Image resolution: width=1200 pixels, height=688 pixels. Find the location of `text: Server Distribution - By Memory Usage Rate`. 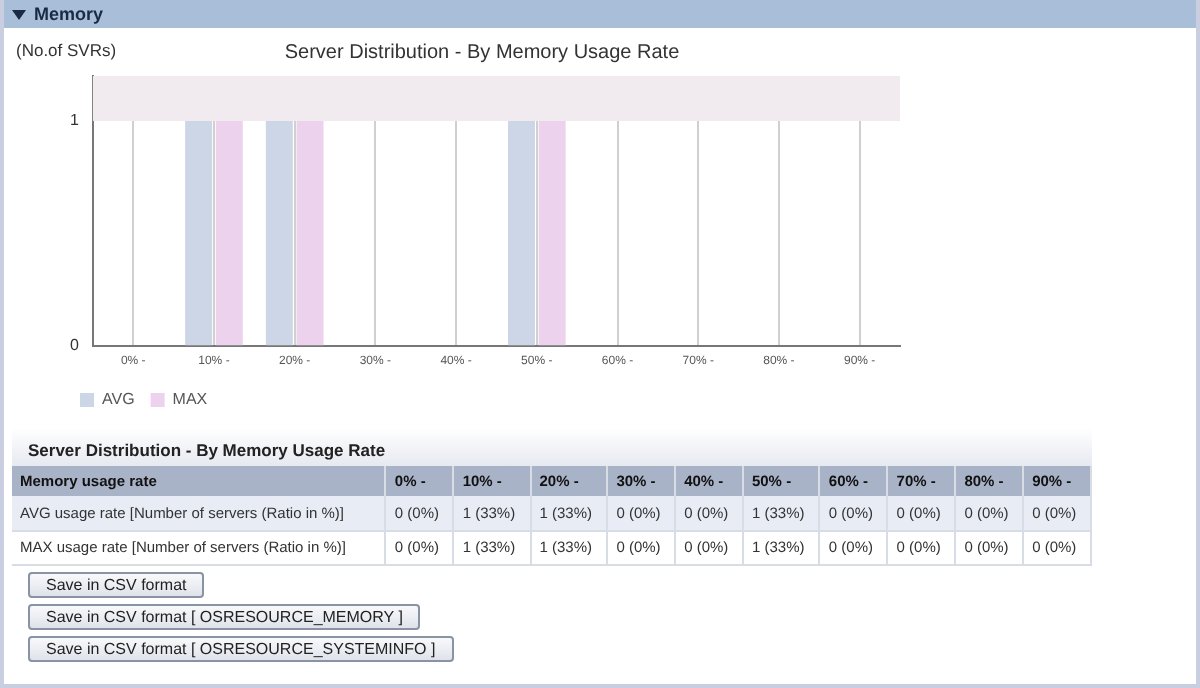

text: Server Distribution - By Memory Usage Rate is located at coordinates (552, 447).